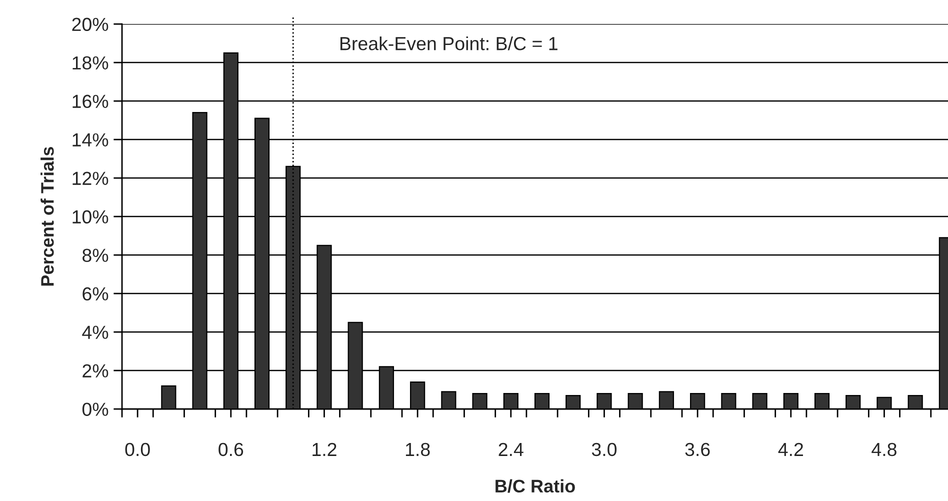 The image size is (948, 501). What do you see at coordinates (231, 449) in the screenshot?
I see `x-tick-label: 0.6` at bounding box center [231, 449].